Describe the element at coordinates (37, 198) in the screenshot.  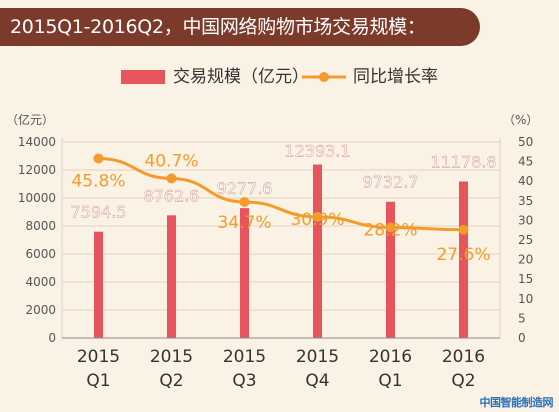
I see `y-left-tick-label: 10000` at that location.